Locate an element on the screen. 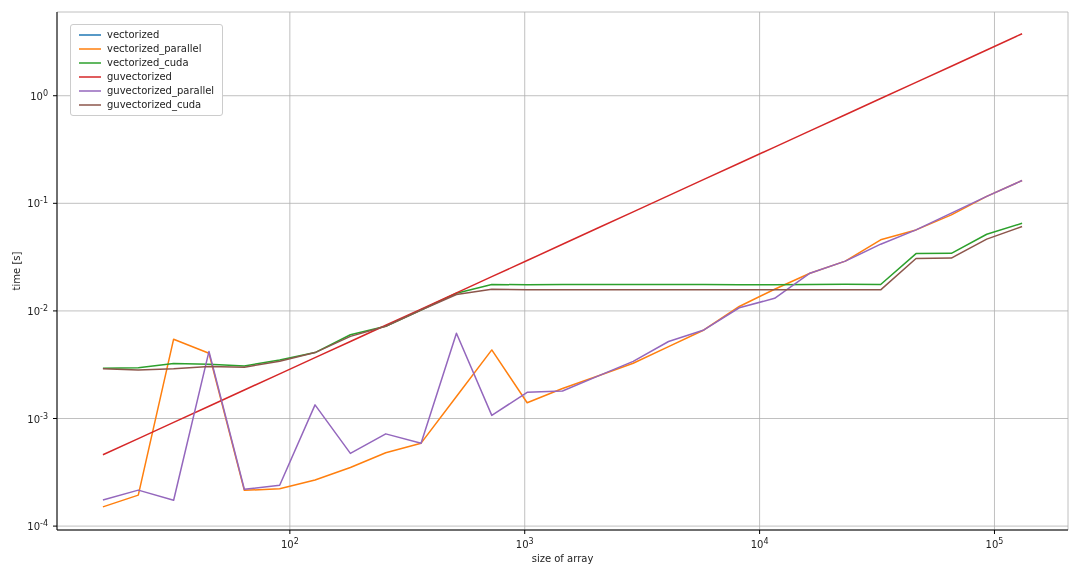  legend-label: vectorized is located at coordinates (133, 35).